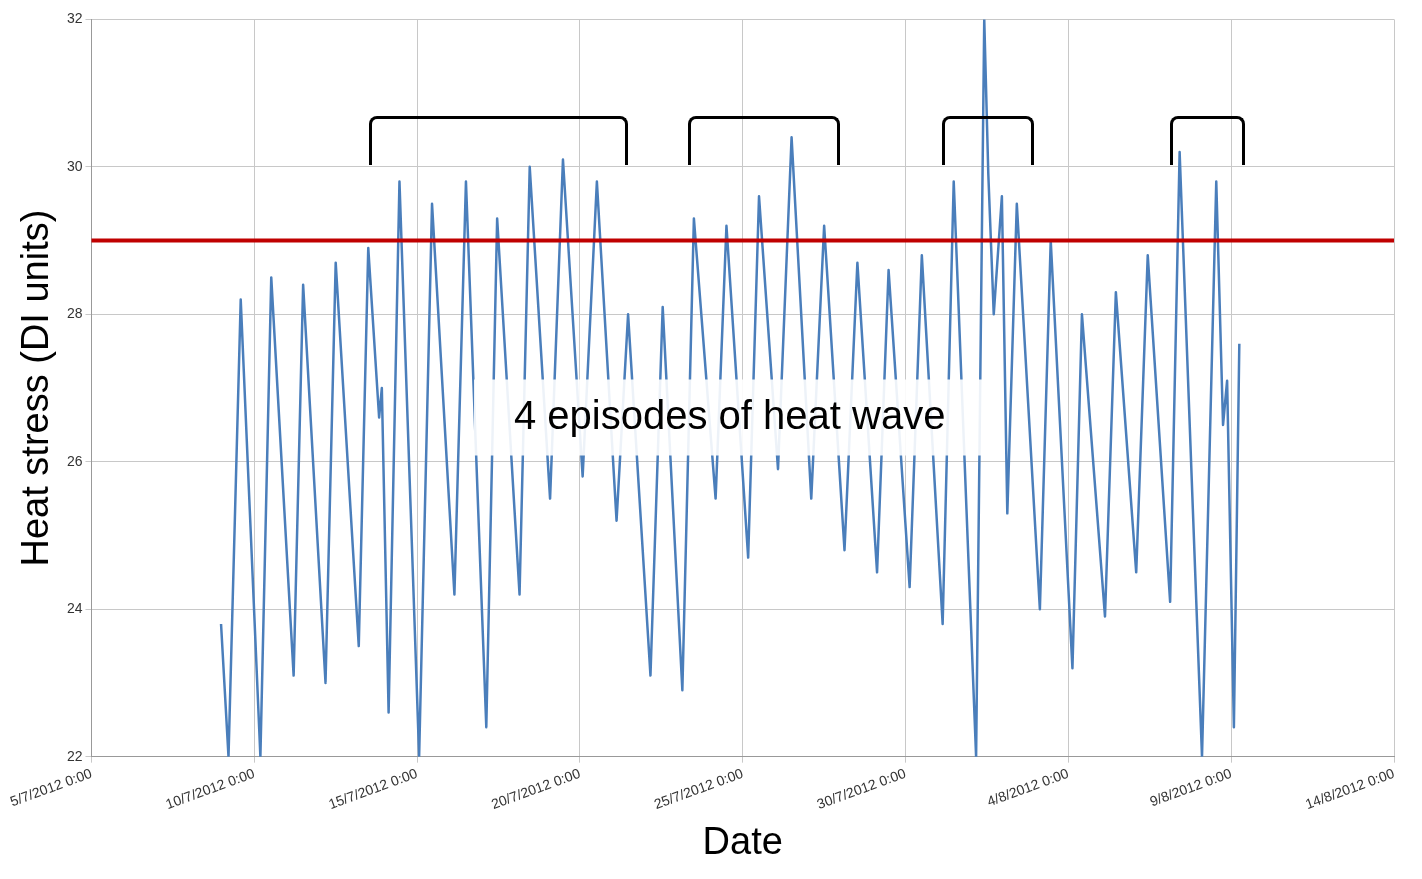 The width and height of the screenshot is (1422, 879). I want to click on annotation: 4 episodes of heat wave, so click(730, 414).